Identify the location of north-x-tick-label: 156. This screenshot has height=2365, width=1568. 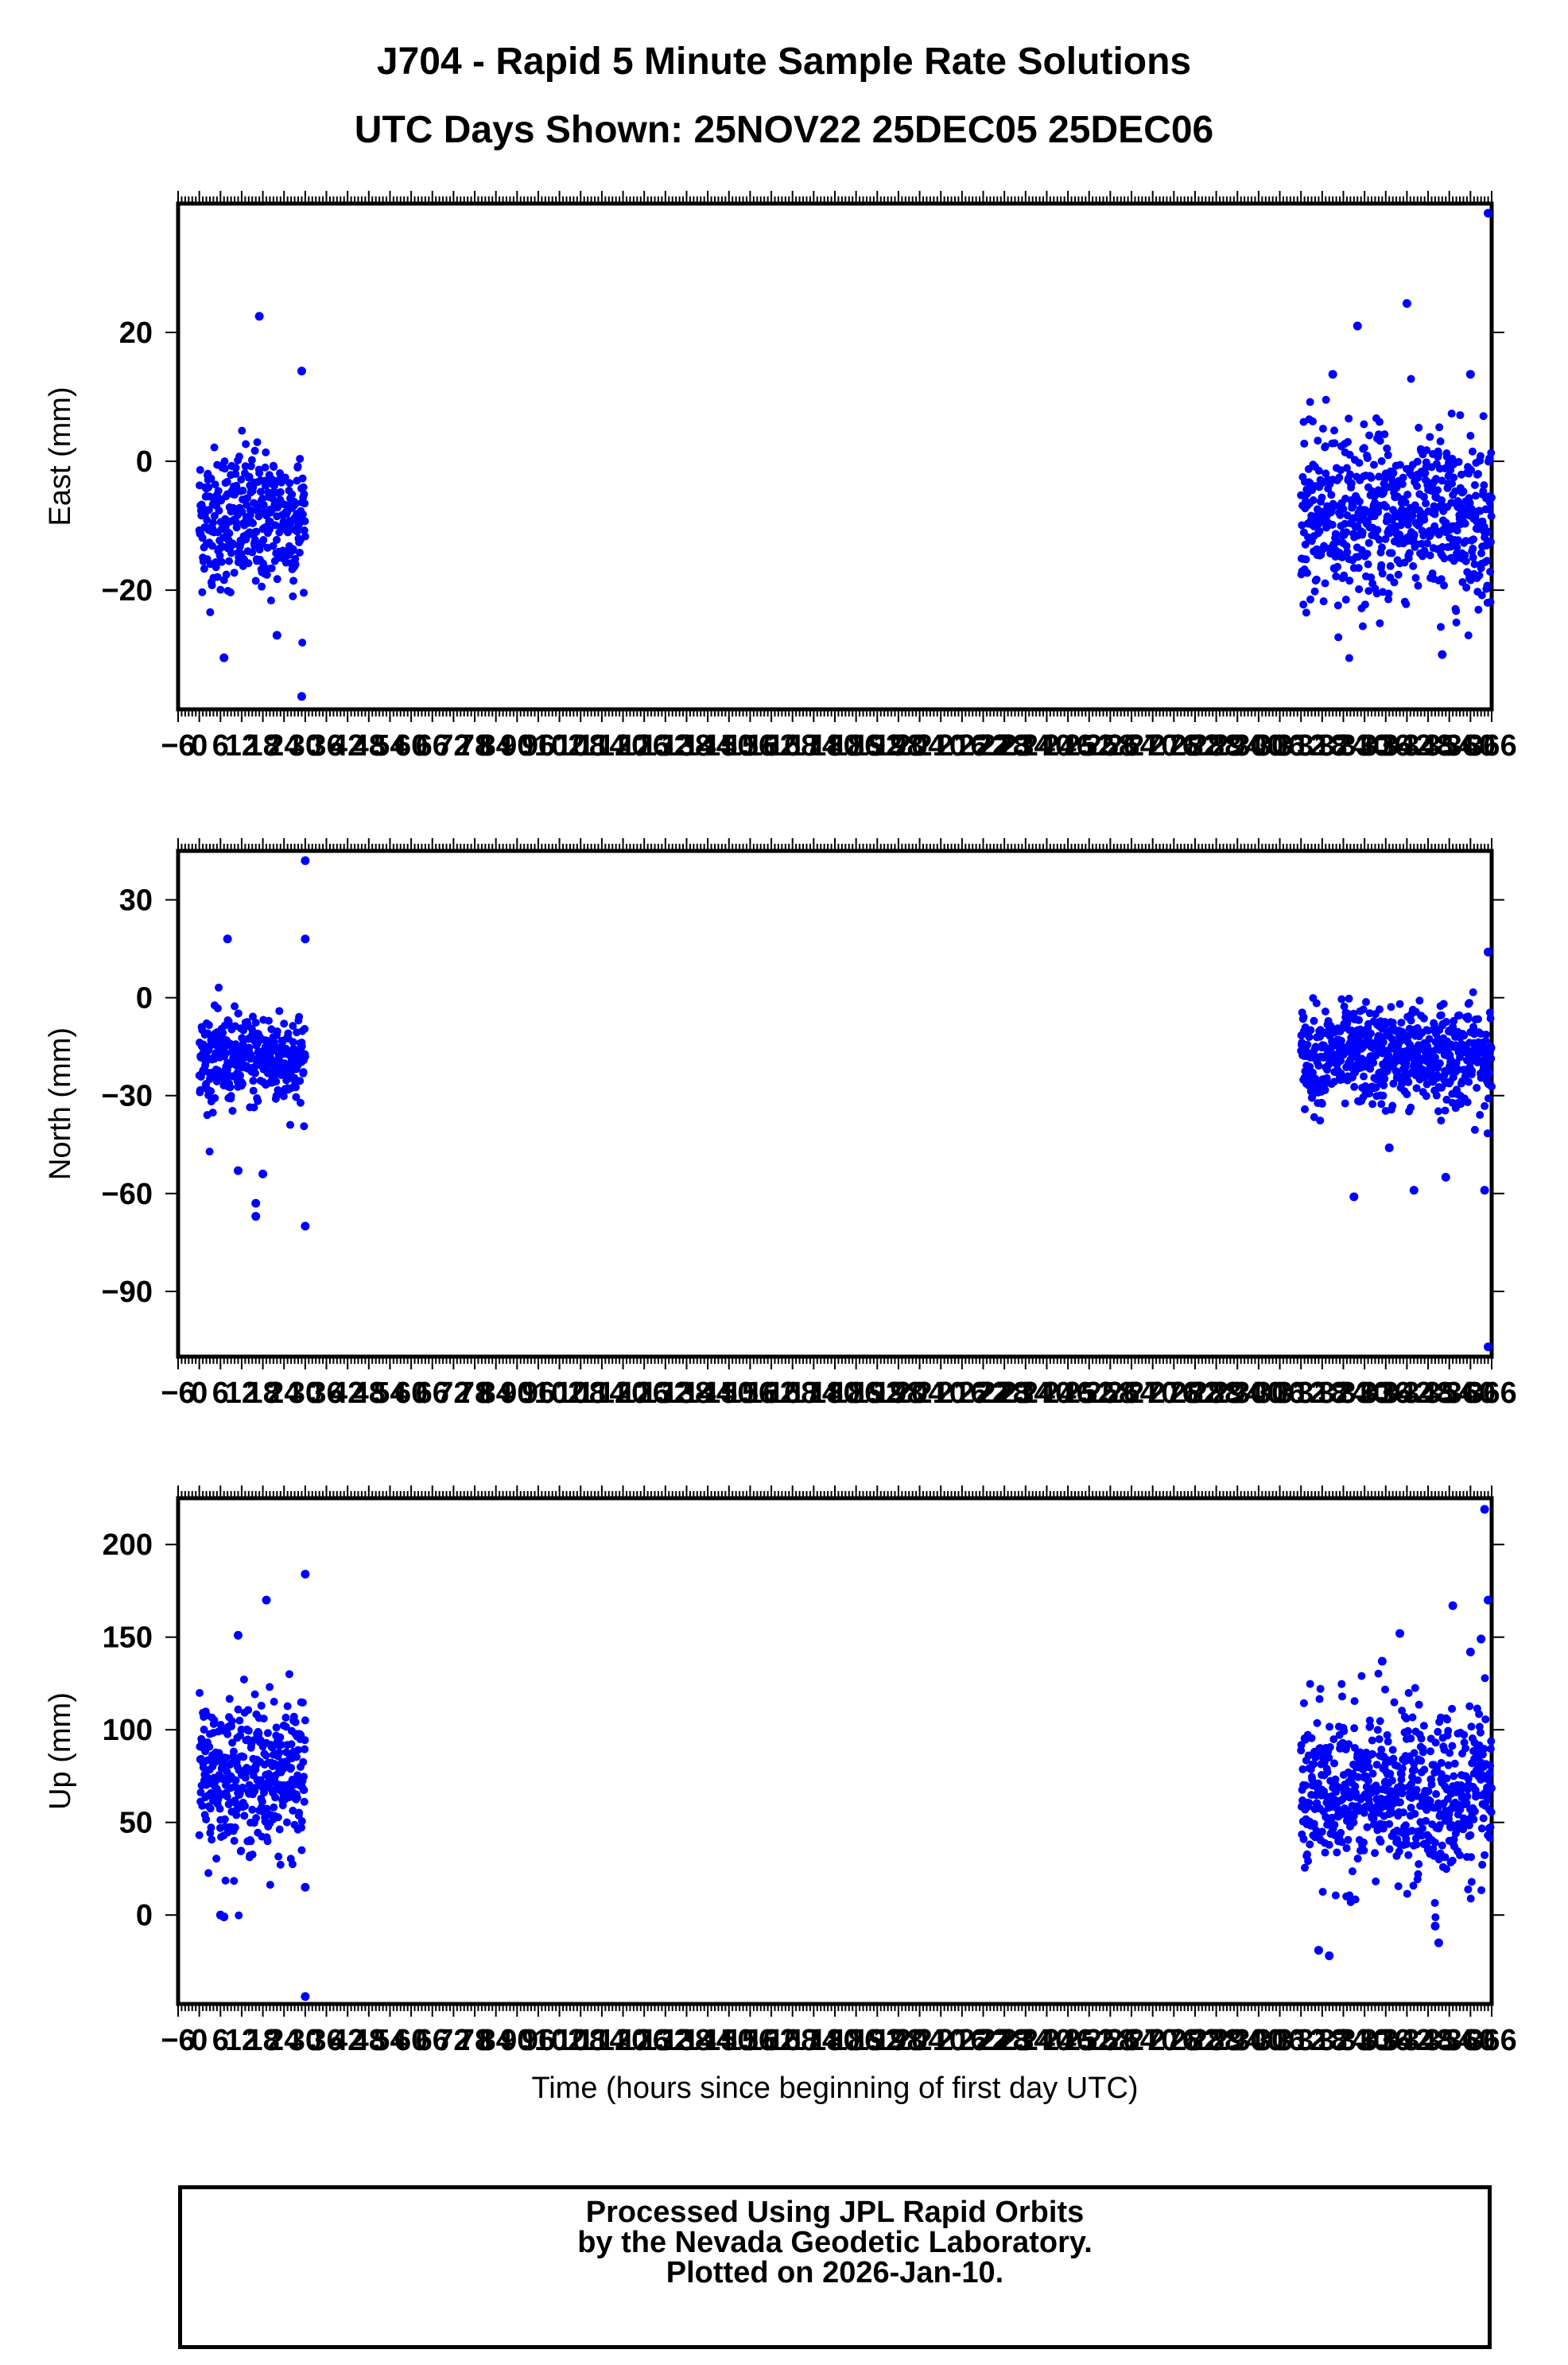
(750, 1393).